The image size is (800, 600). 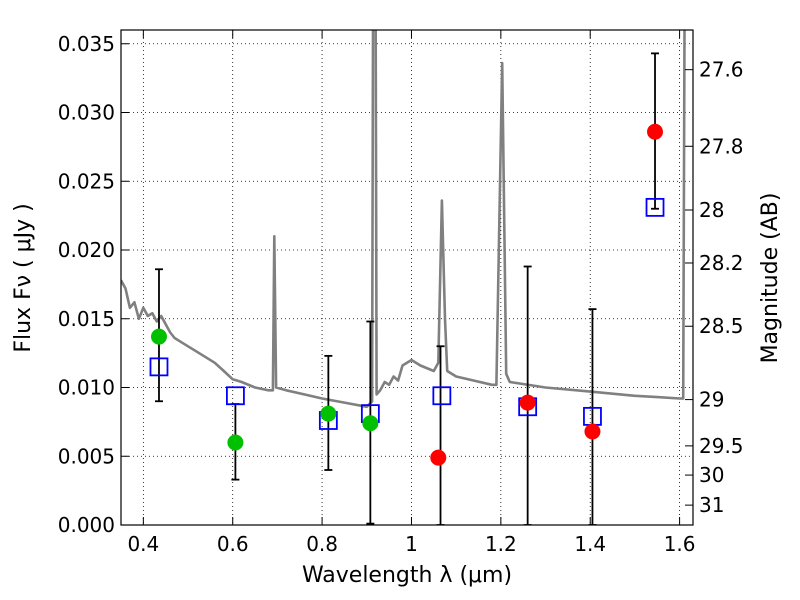 What do you see at coordinates (86, 44) in the screenshot?
I see `y-tick-label: 0.035` at bounding box center [86, 44].